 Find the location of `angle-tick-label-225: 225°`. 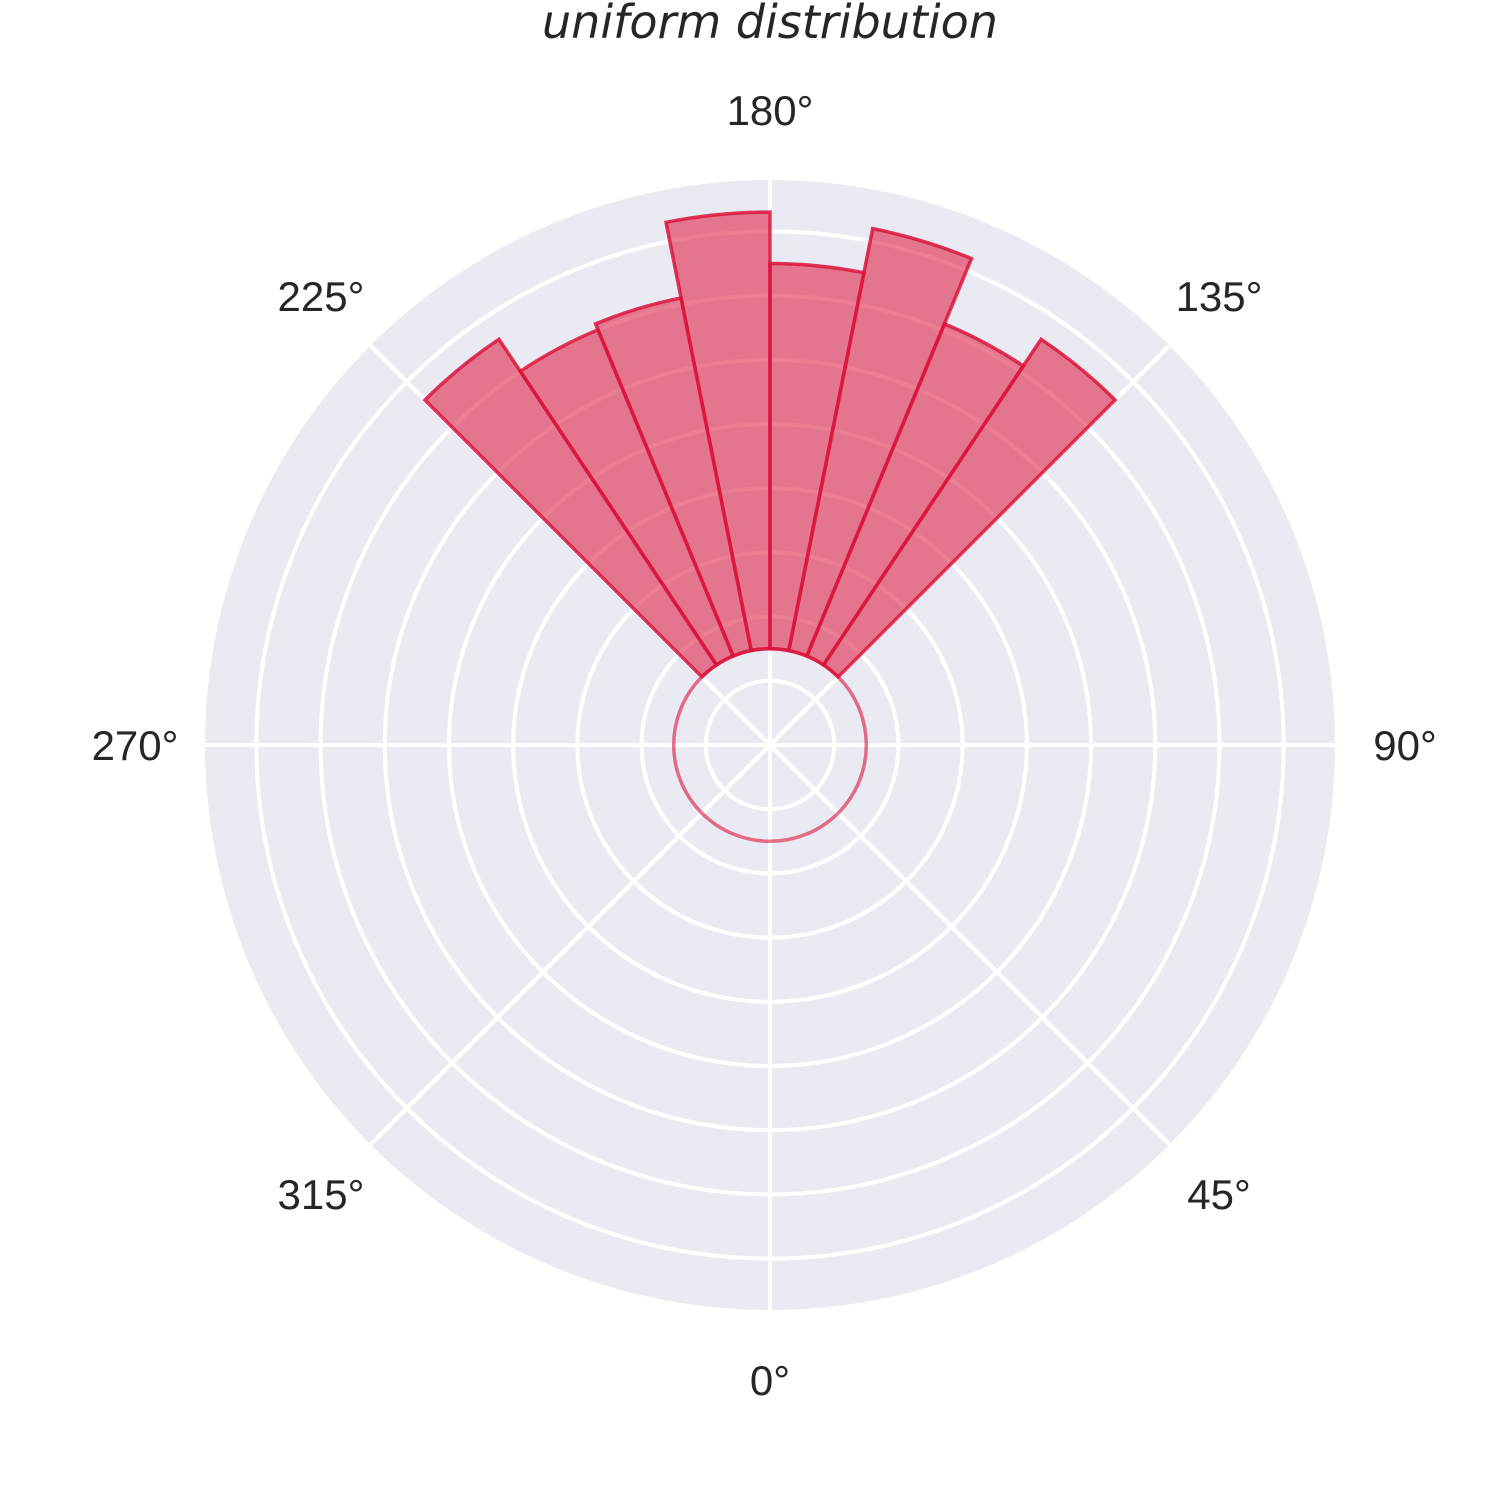

angle-tick-label-225: 225° is located at coordinates (321, 296).